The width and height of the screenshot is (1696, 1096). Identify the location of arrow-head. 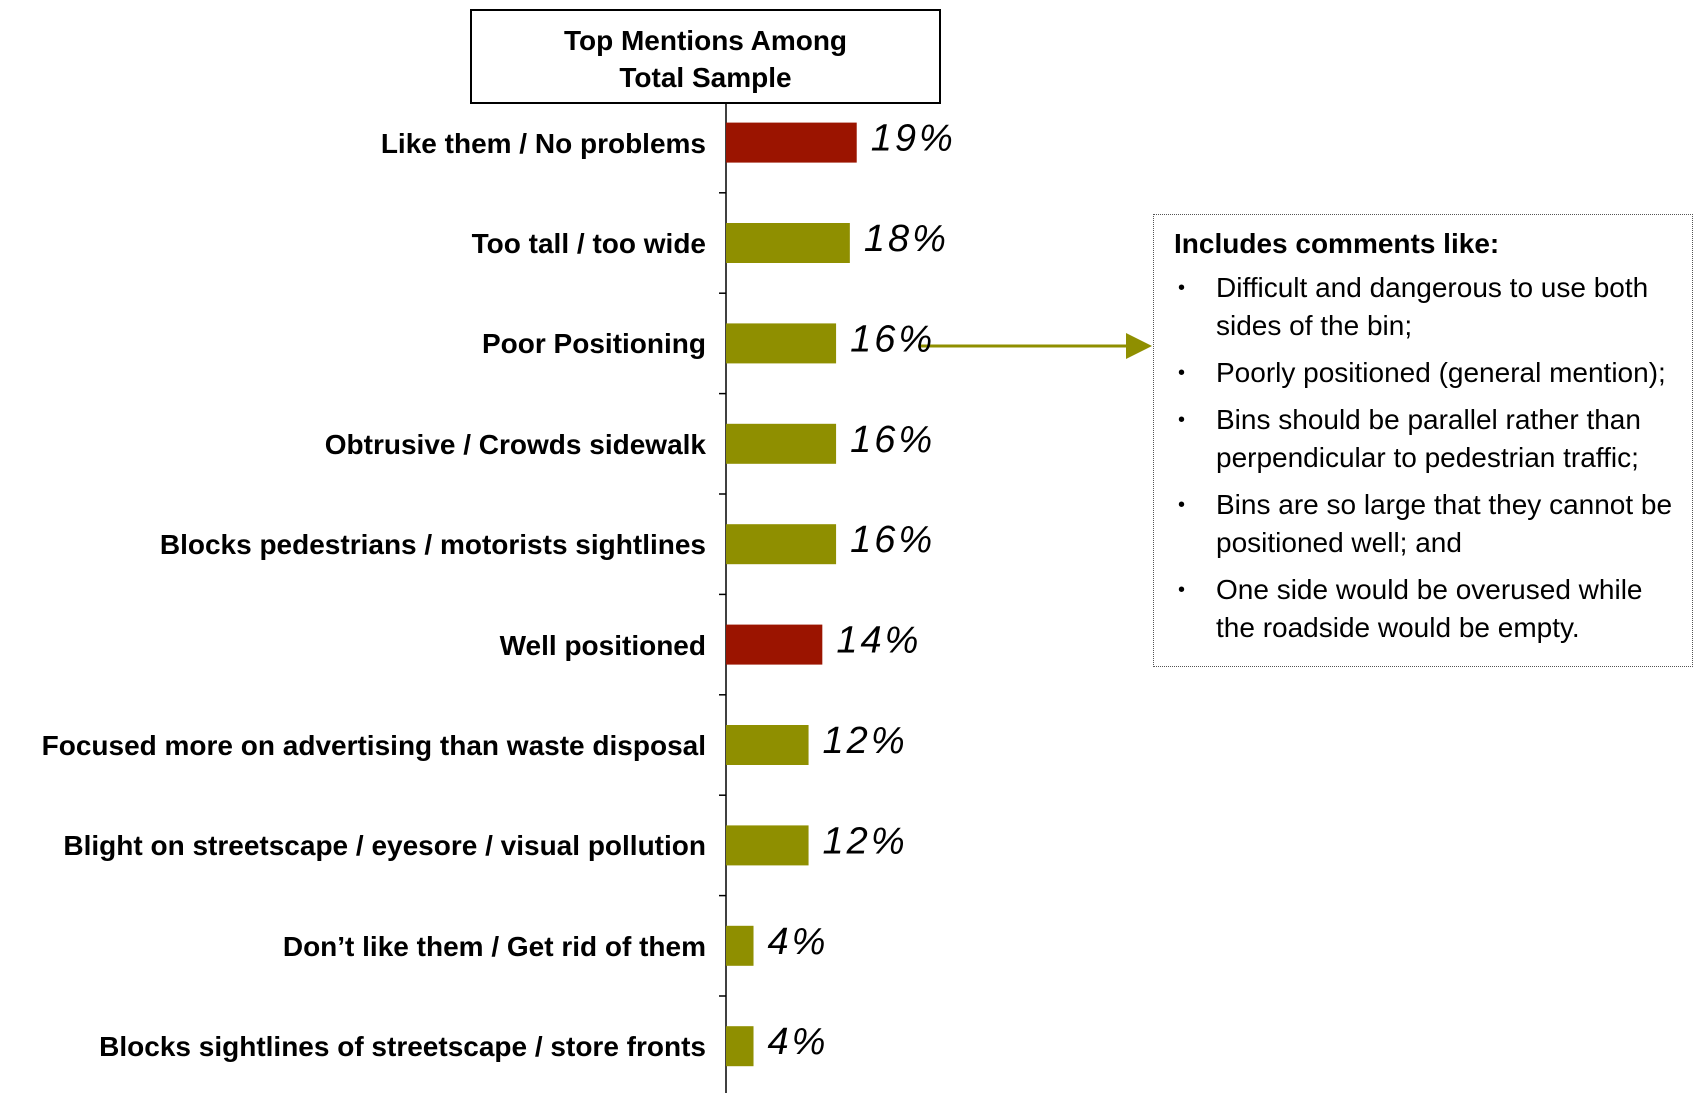
(1139, 346).